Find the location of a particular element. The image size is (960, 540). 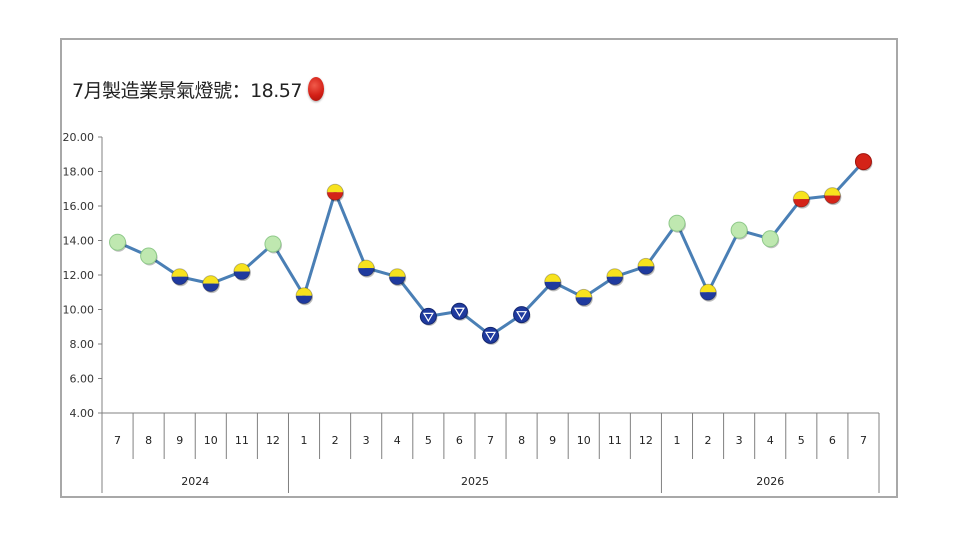

y-tick-label: 8.00 is located at coordinates (82, 344).